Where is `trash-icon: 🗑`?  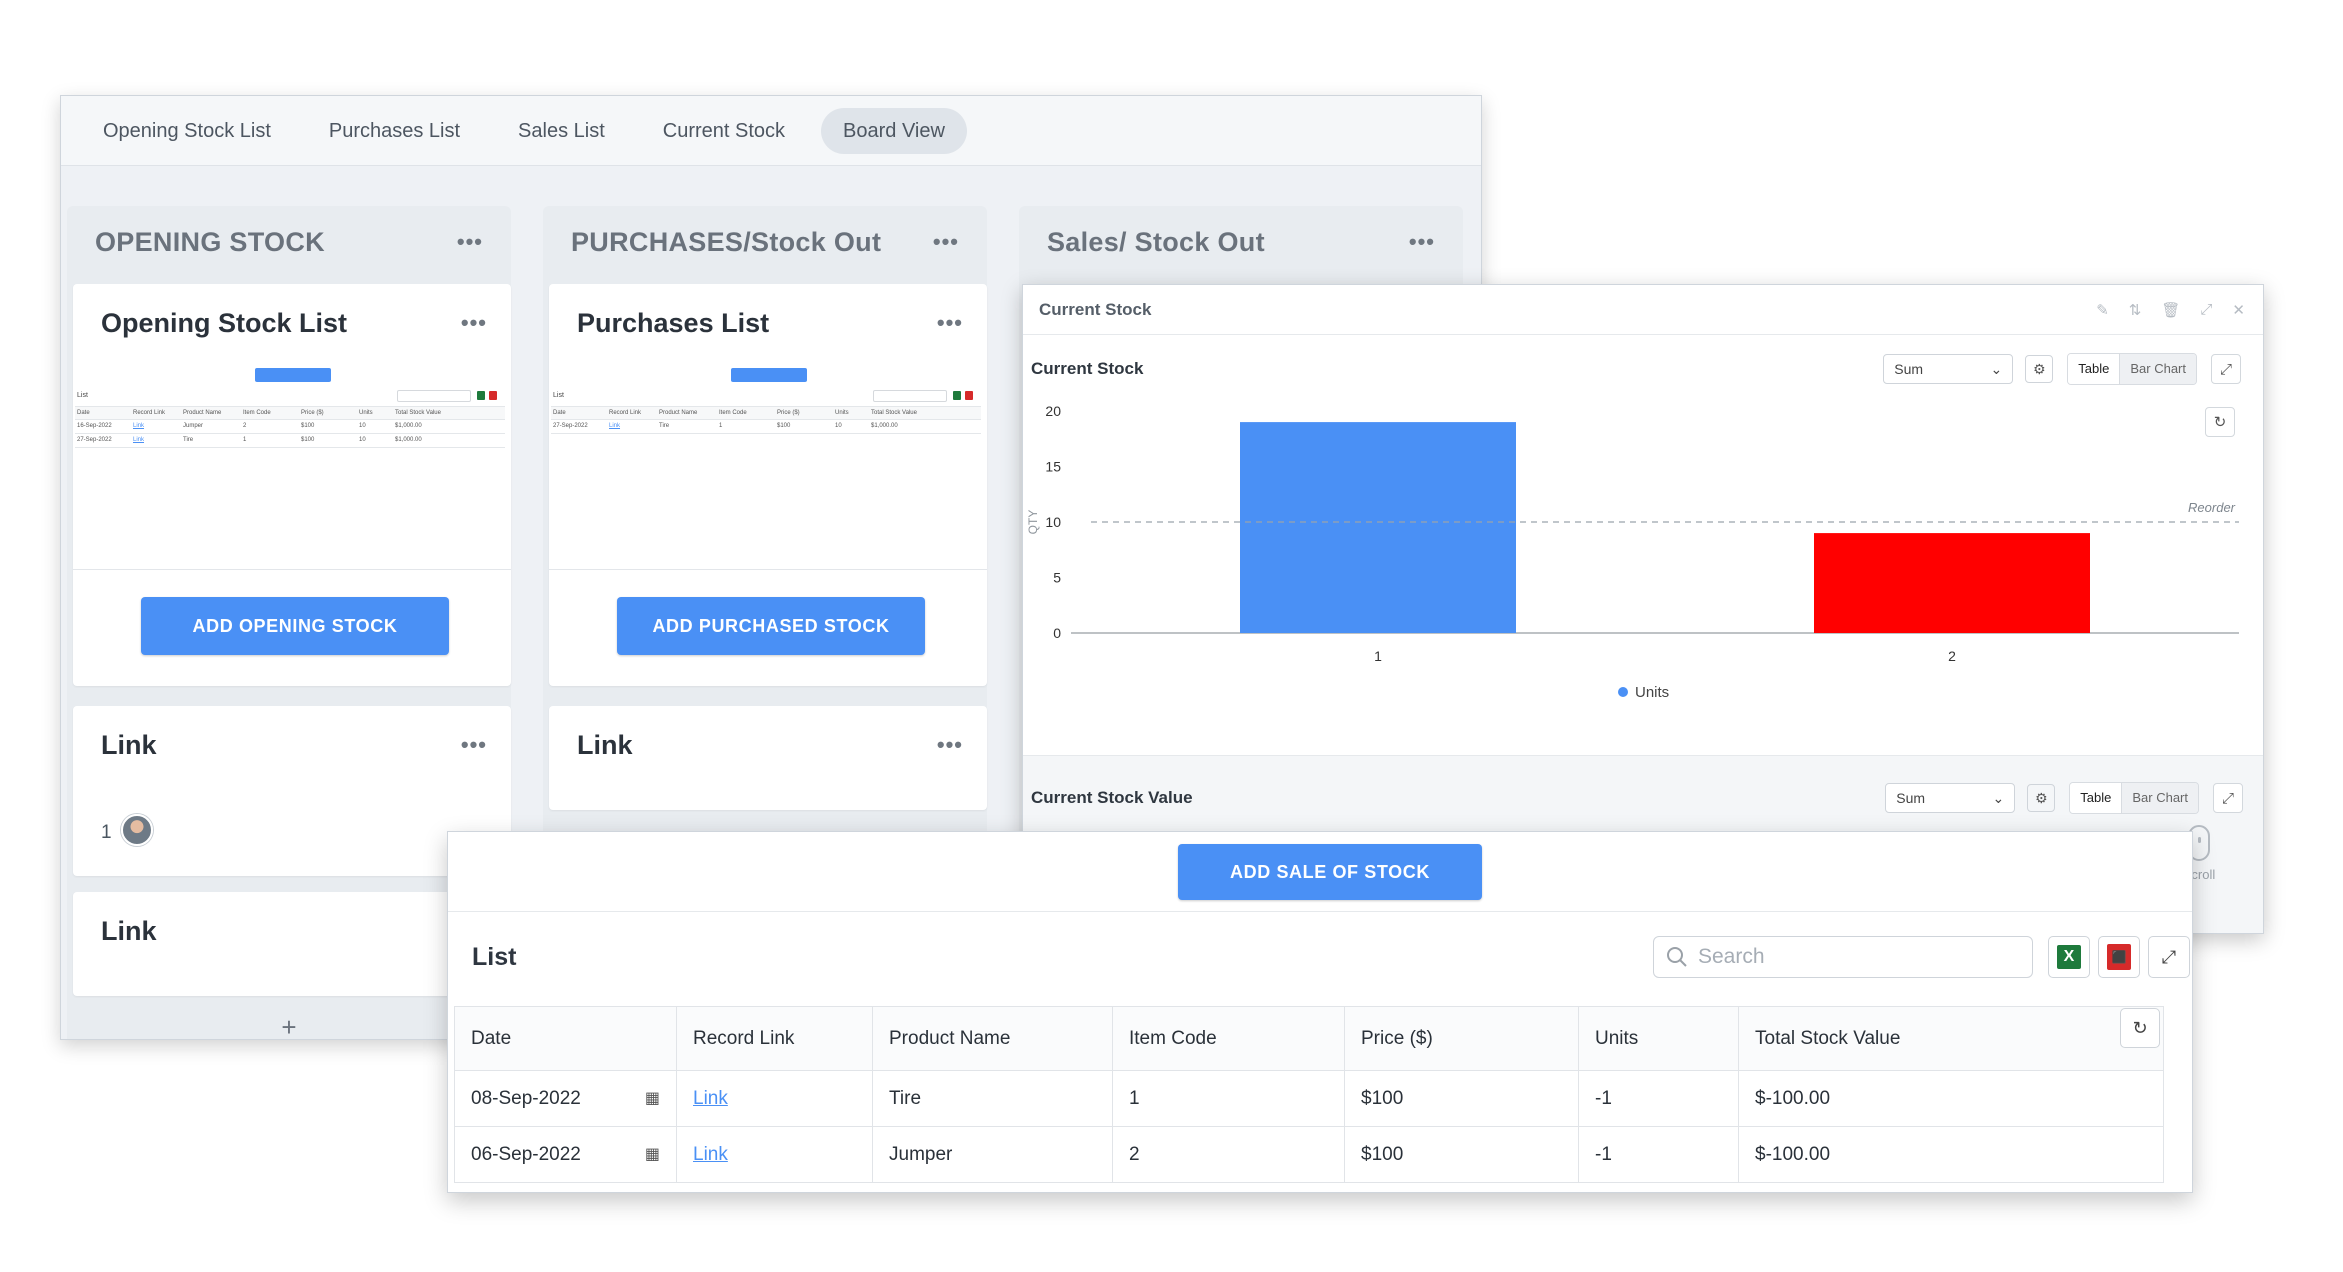
trash-icon: 🗑 is located at coordinates (2171, 310).